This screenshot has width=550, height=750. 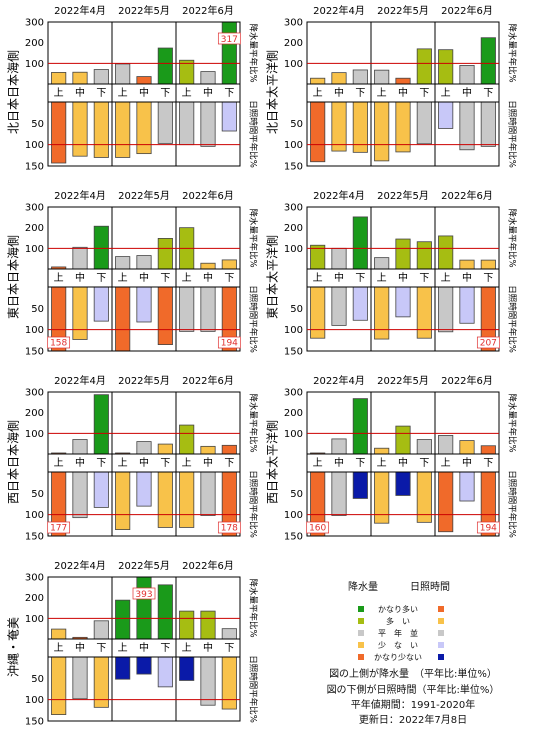 What do you see at coordinates (317, 529) in the screenshot?
I see `sunshine-overflow-label: 160` at bounding box center [317, 529].